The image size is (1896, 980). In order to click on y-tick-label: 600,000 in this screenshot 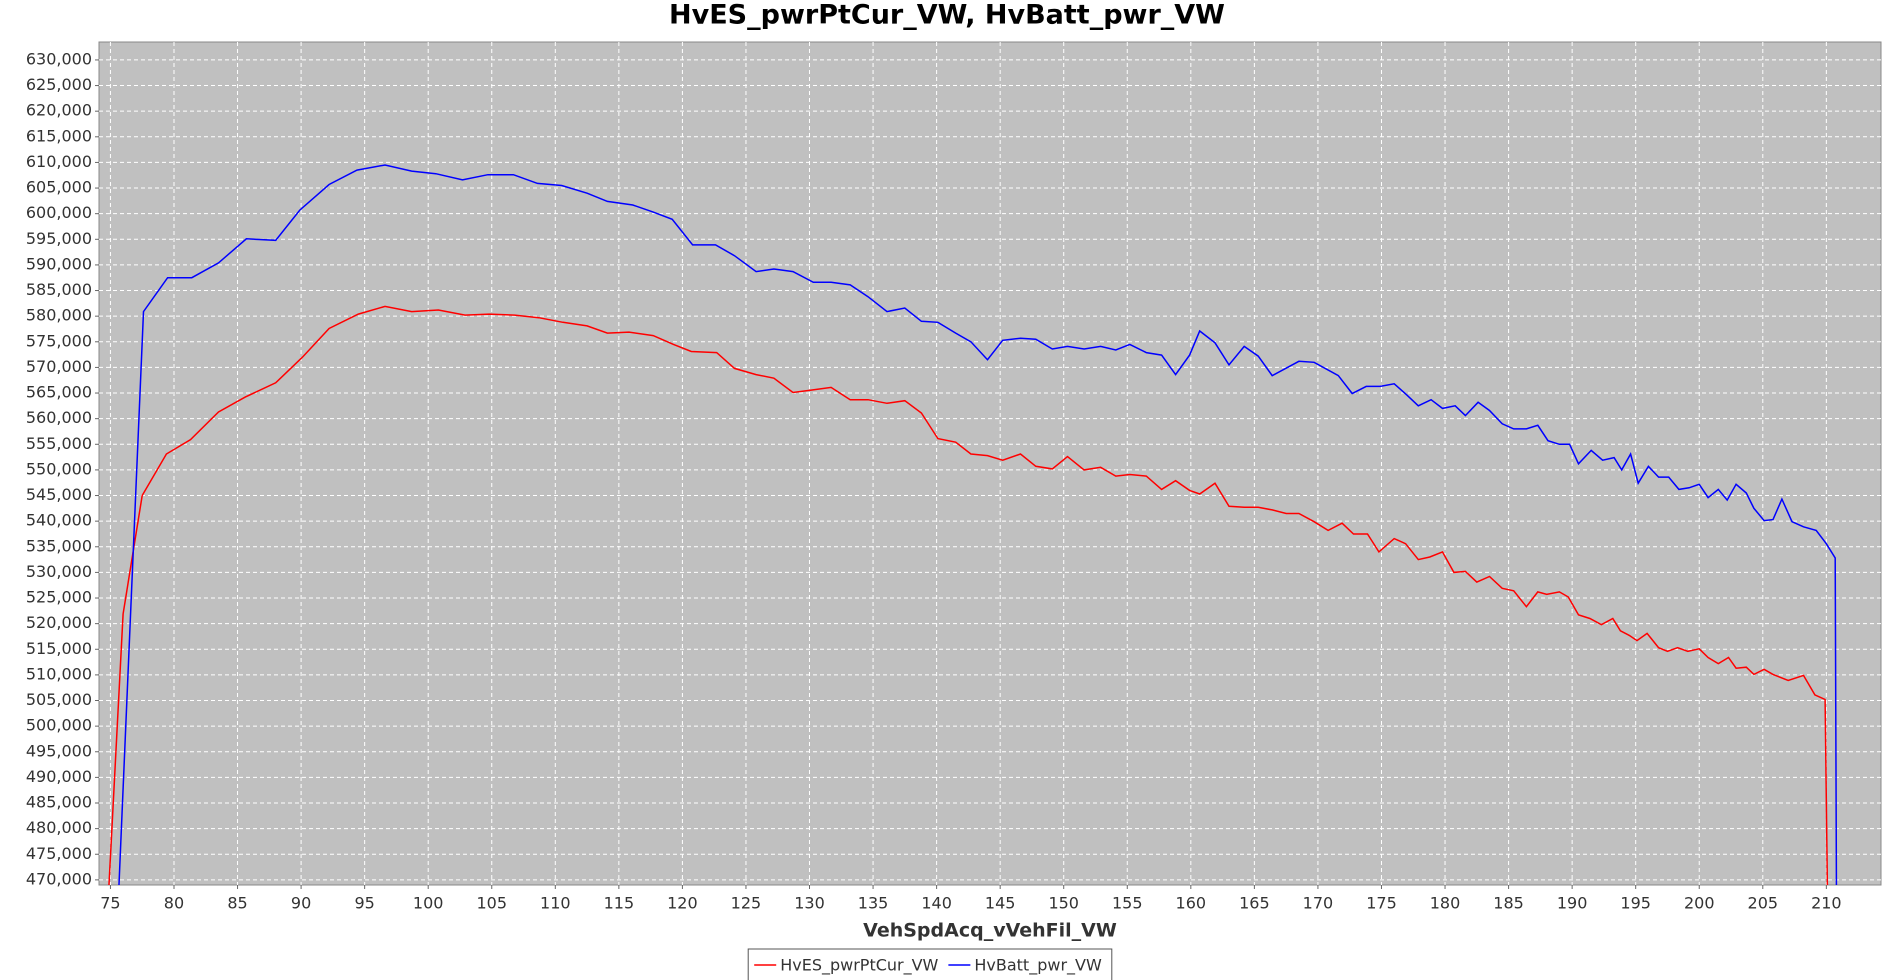, I will do `click(59, 212)`.